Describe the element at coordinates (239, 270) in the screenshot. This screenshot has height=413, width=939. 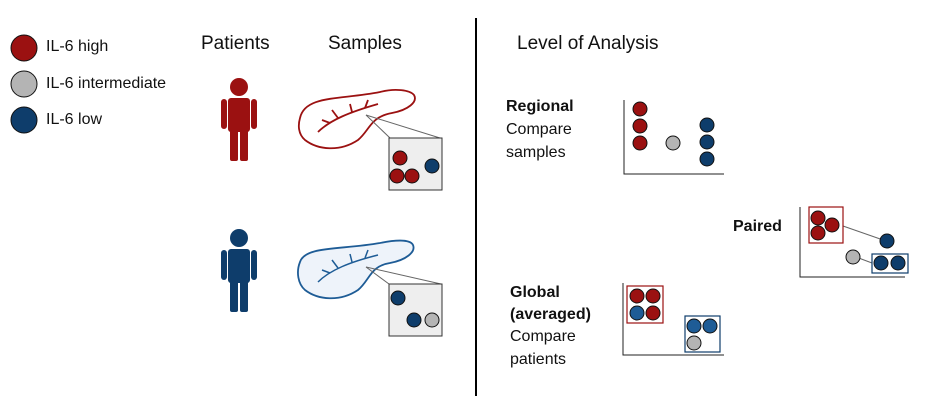
I see `patient-figure-low` at that location.